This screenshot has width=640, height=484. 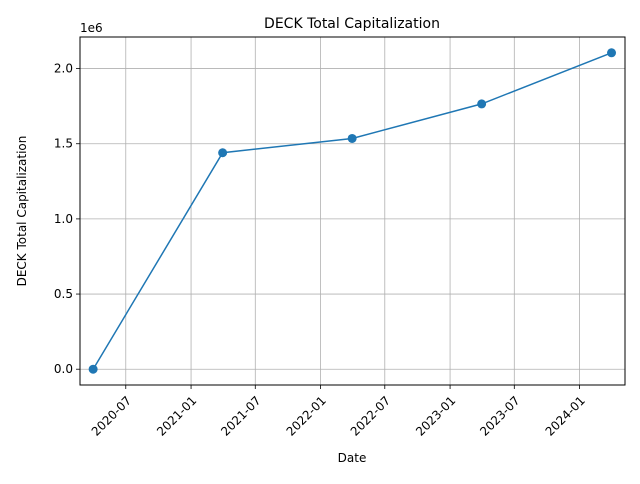 What do you see at coordinates (91, 28) in the screenshot?
I see `y-offset-label: 1e6` at bounding box center [91, 28].